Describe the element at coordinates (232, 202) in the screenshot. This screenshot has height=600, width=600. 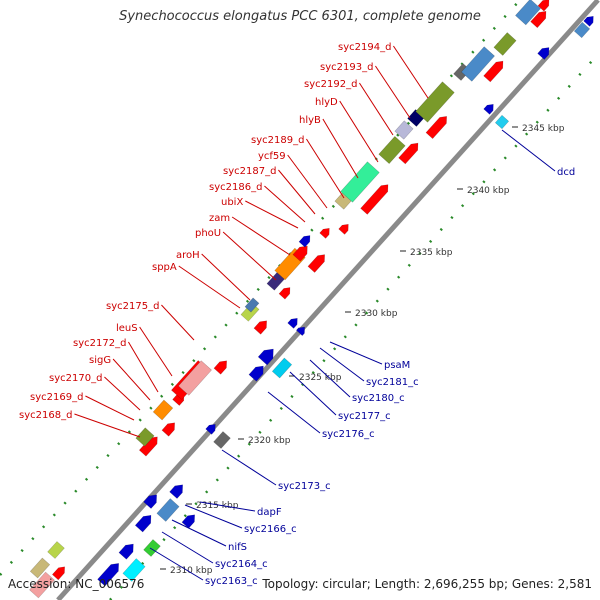
I see `forward-gene-label-ubix: ubiX` at that location.